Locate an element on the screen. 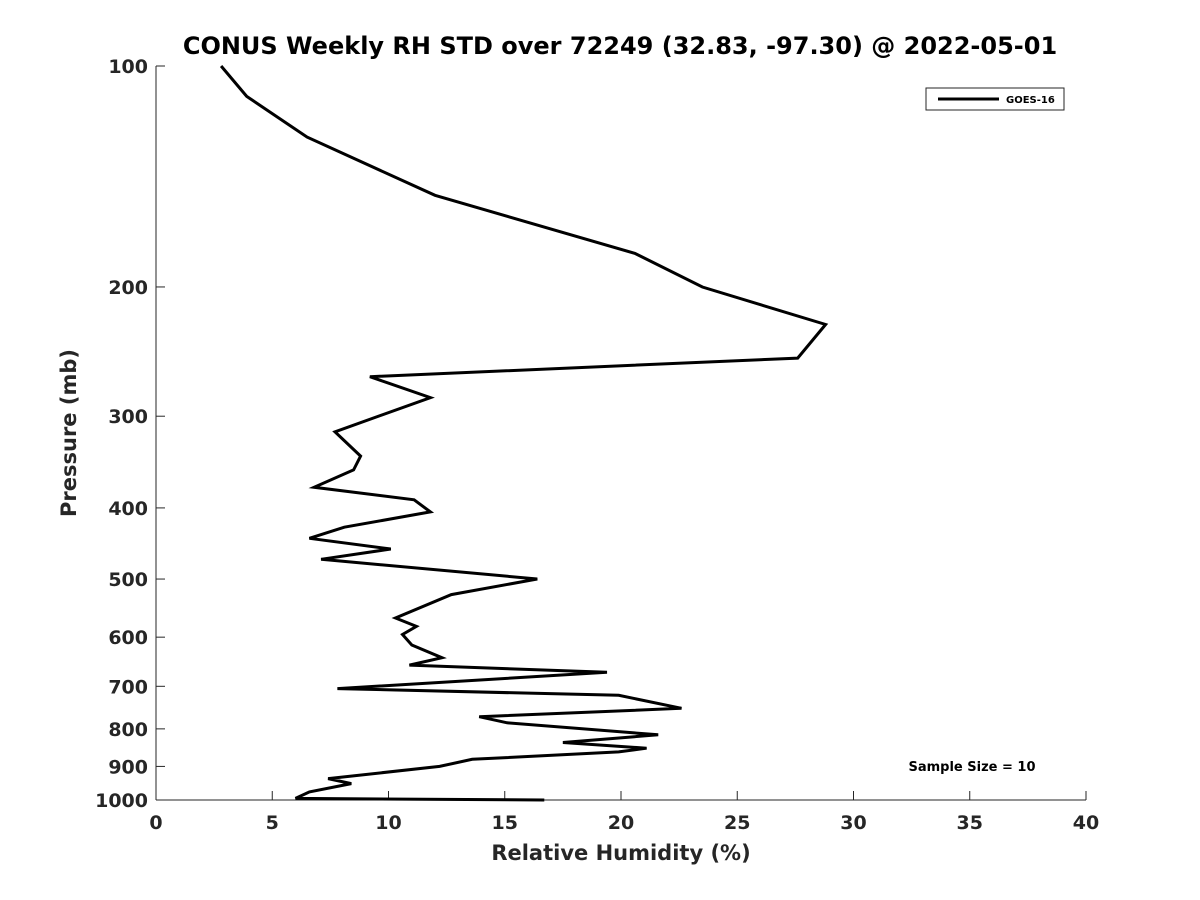  x-tick-label: 25 is located at coordinates (737, 823).